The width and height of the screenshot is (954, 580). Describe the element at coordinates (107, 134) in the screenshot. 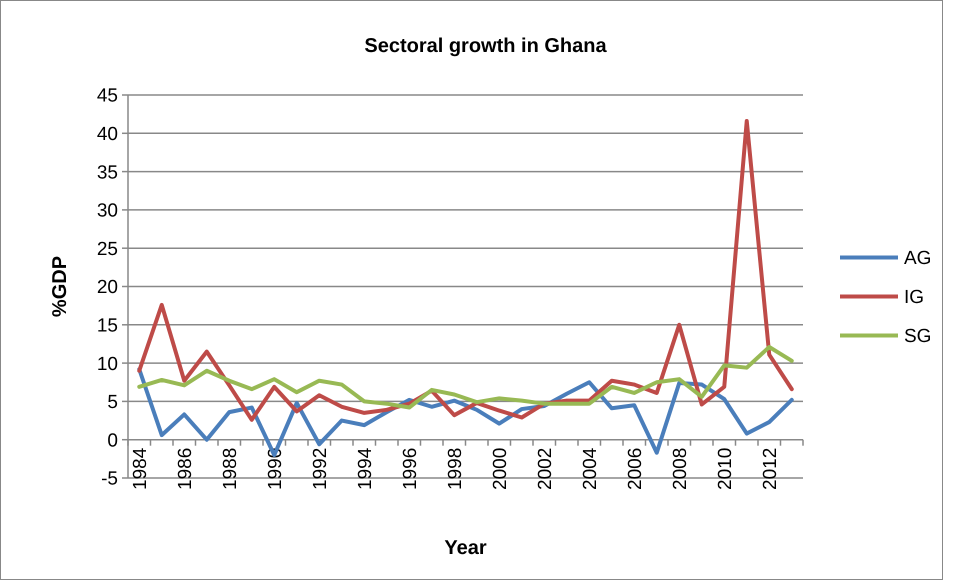

I see `y-tick-label: 40` at that location.